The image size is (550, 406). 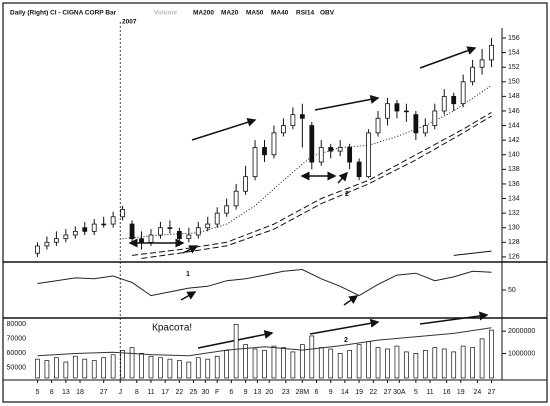 I want to click on obv-line, so click(x=264, y=342).